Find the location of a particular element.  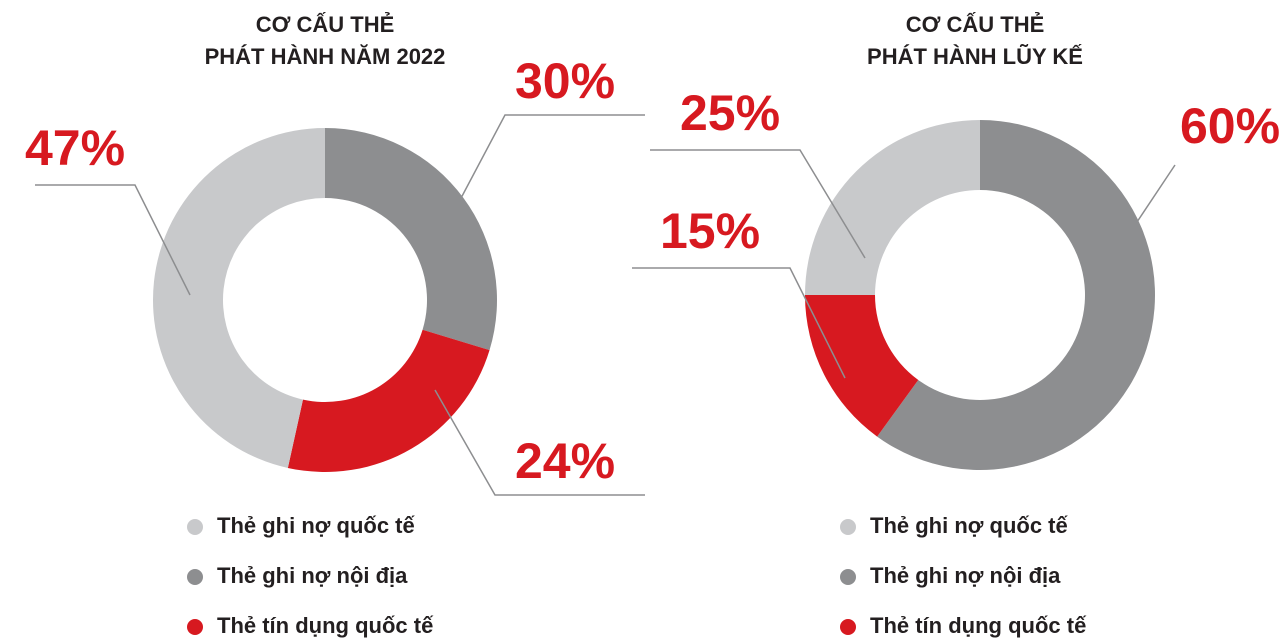

data-label: 15% is located at coordinates (710, 231).